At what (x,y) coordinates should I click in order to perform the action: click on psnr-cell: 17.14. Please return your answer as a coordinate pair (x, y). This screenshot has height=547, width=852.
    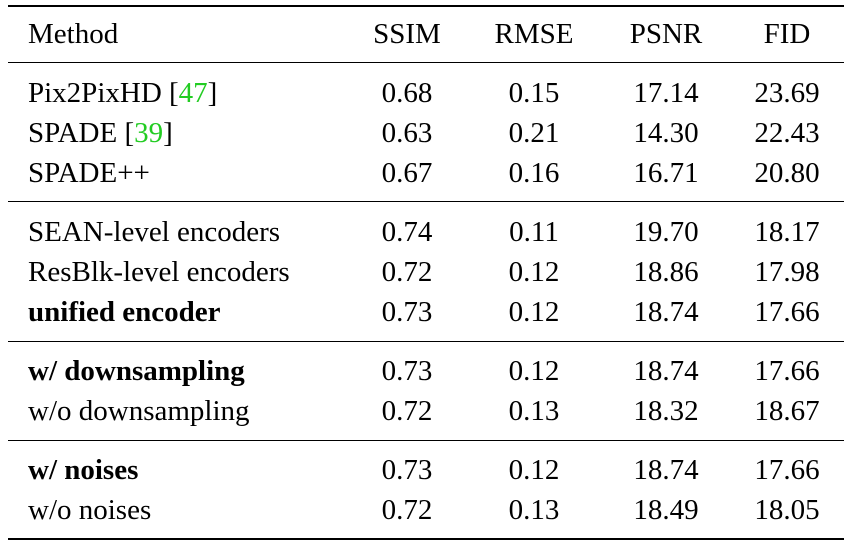
    Looking at the image, I should click on (666, 93).